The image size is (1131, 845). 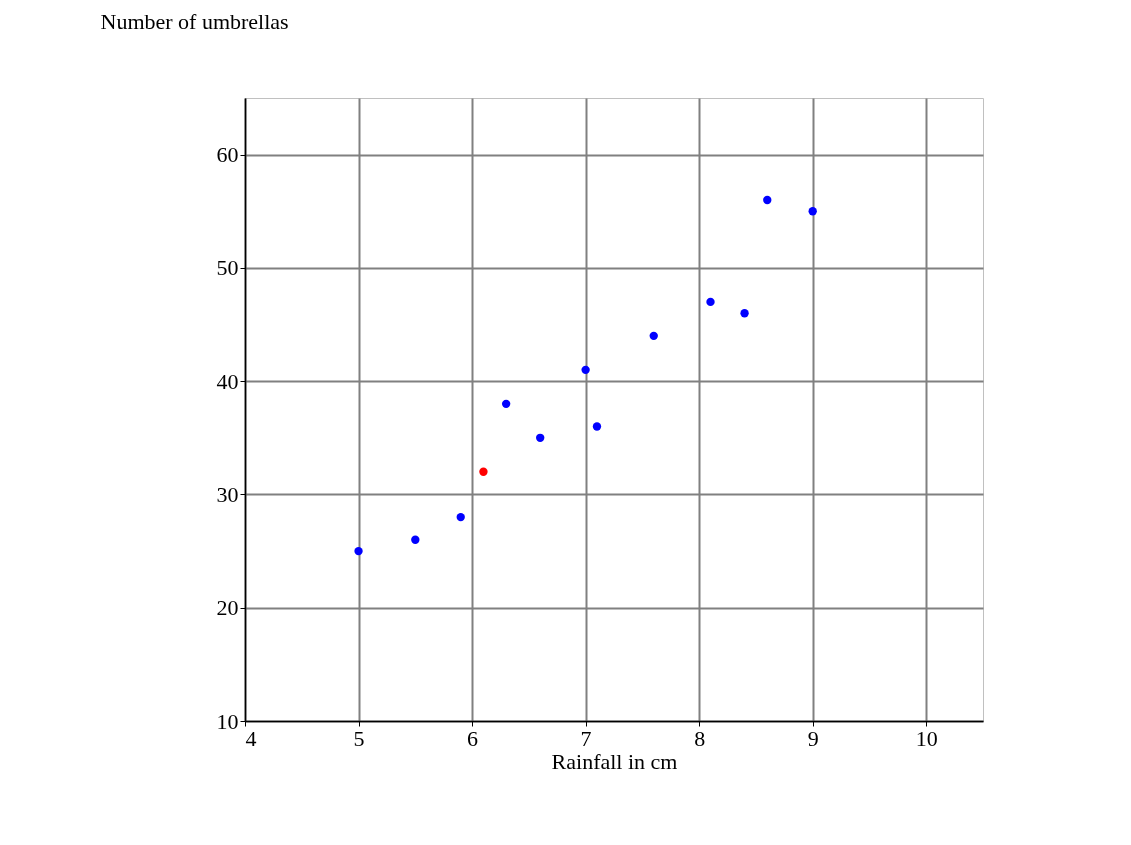 What do you see at coordinates (227, 721) in the screenshot?
I see `y-tick-label: 10` at bounding box center [227, 721].